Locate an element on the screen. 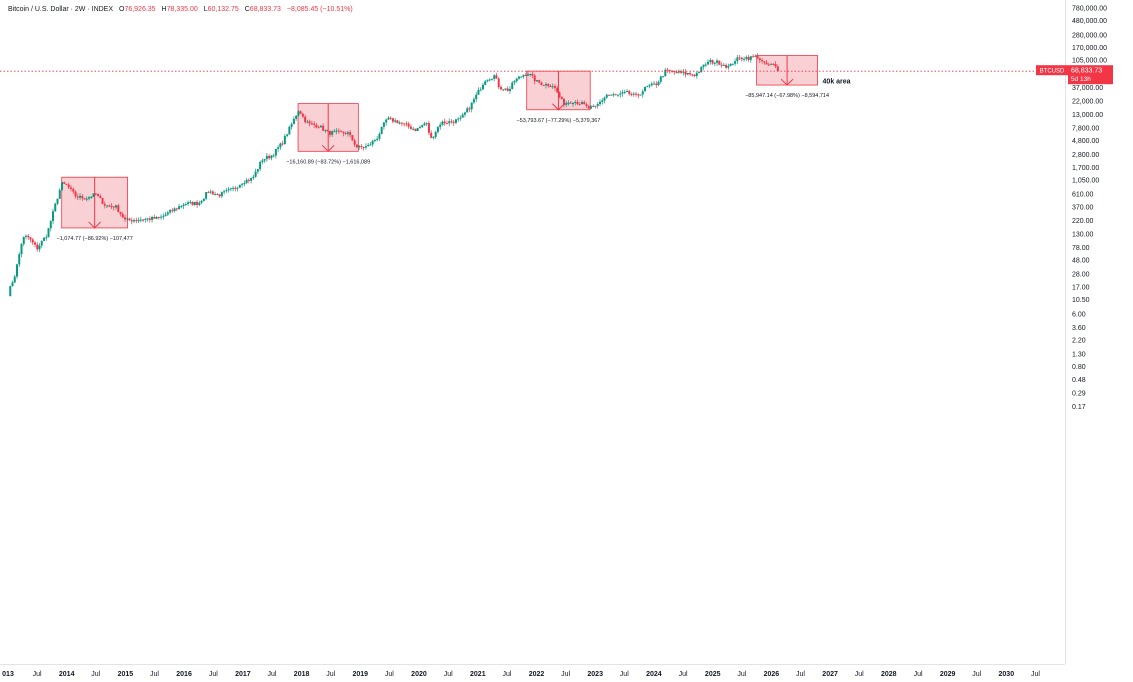 Image resolution: width=1133 pixels, height=682 pixels. y-tick-label: 13,000.00 is located at coordinates (1087, 115).